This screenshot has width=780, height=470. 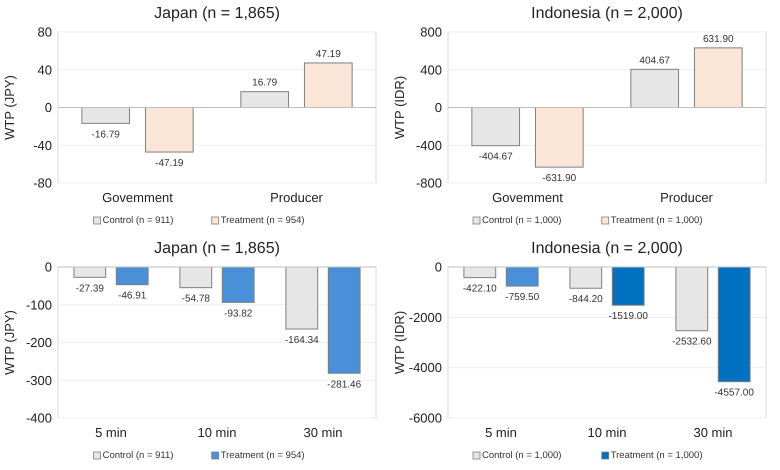 I want to click on data-label: -27.39, so click(x=90, y=288).